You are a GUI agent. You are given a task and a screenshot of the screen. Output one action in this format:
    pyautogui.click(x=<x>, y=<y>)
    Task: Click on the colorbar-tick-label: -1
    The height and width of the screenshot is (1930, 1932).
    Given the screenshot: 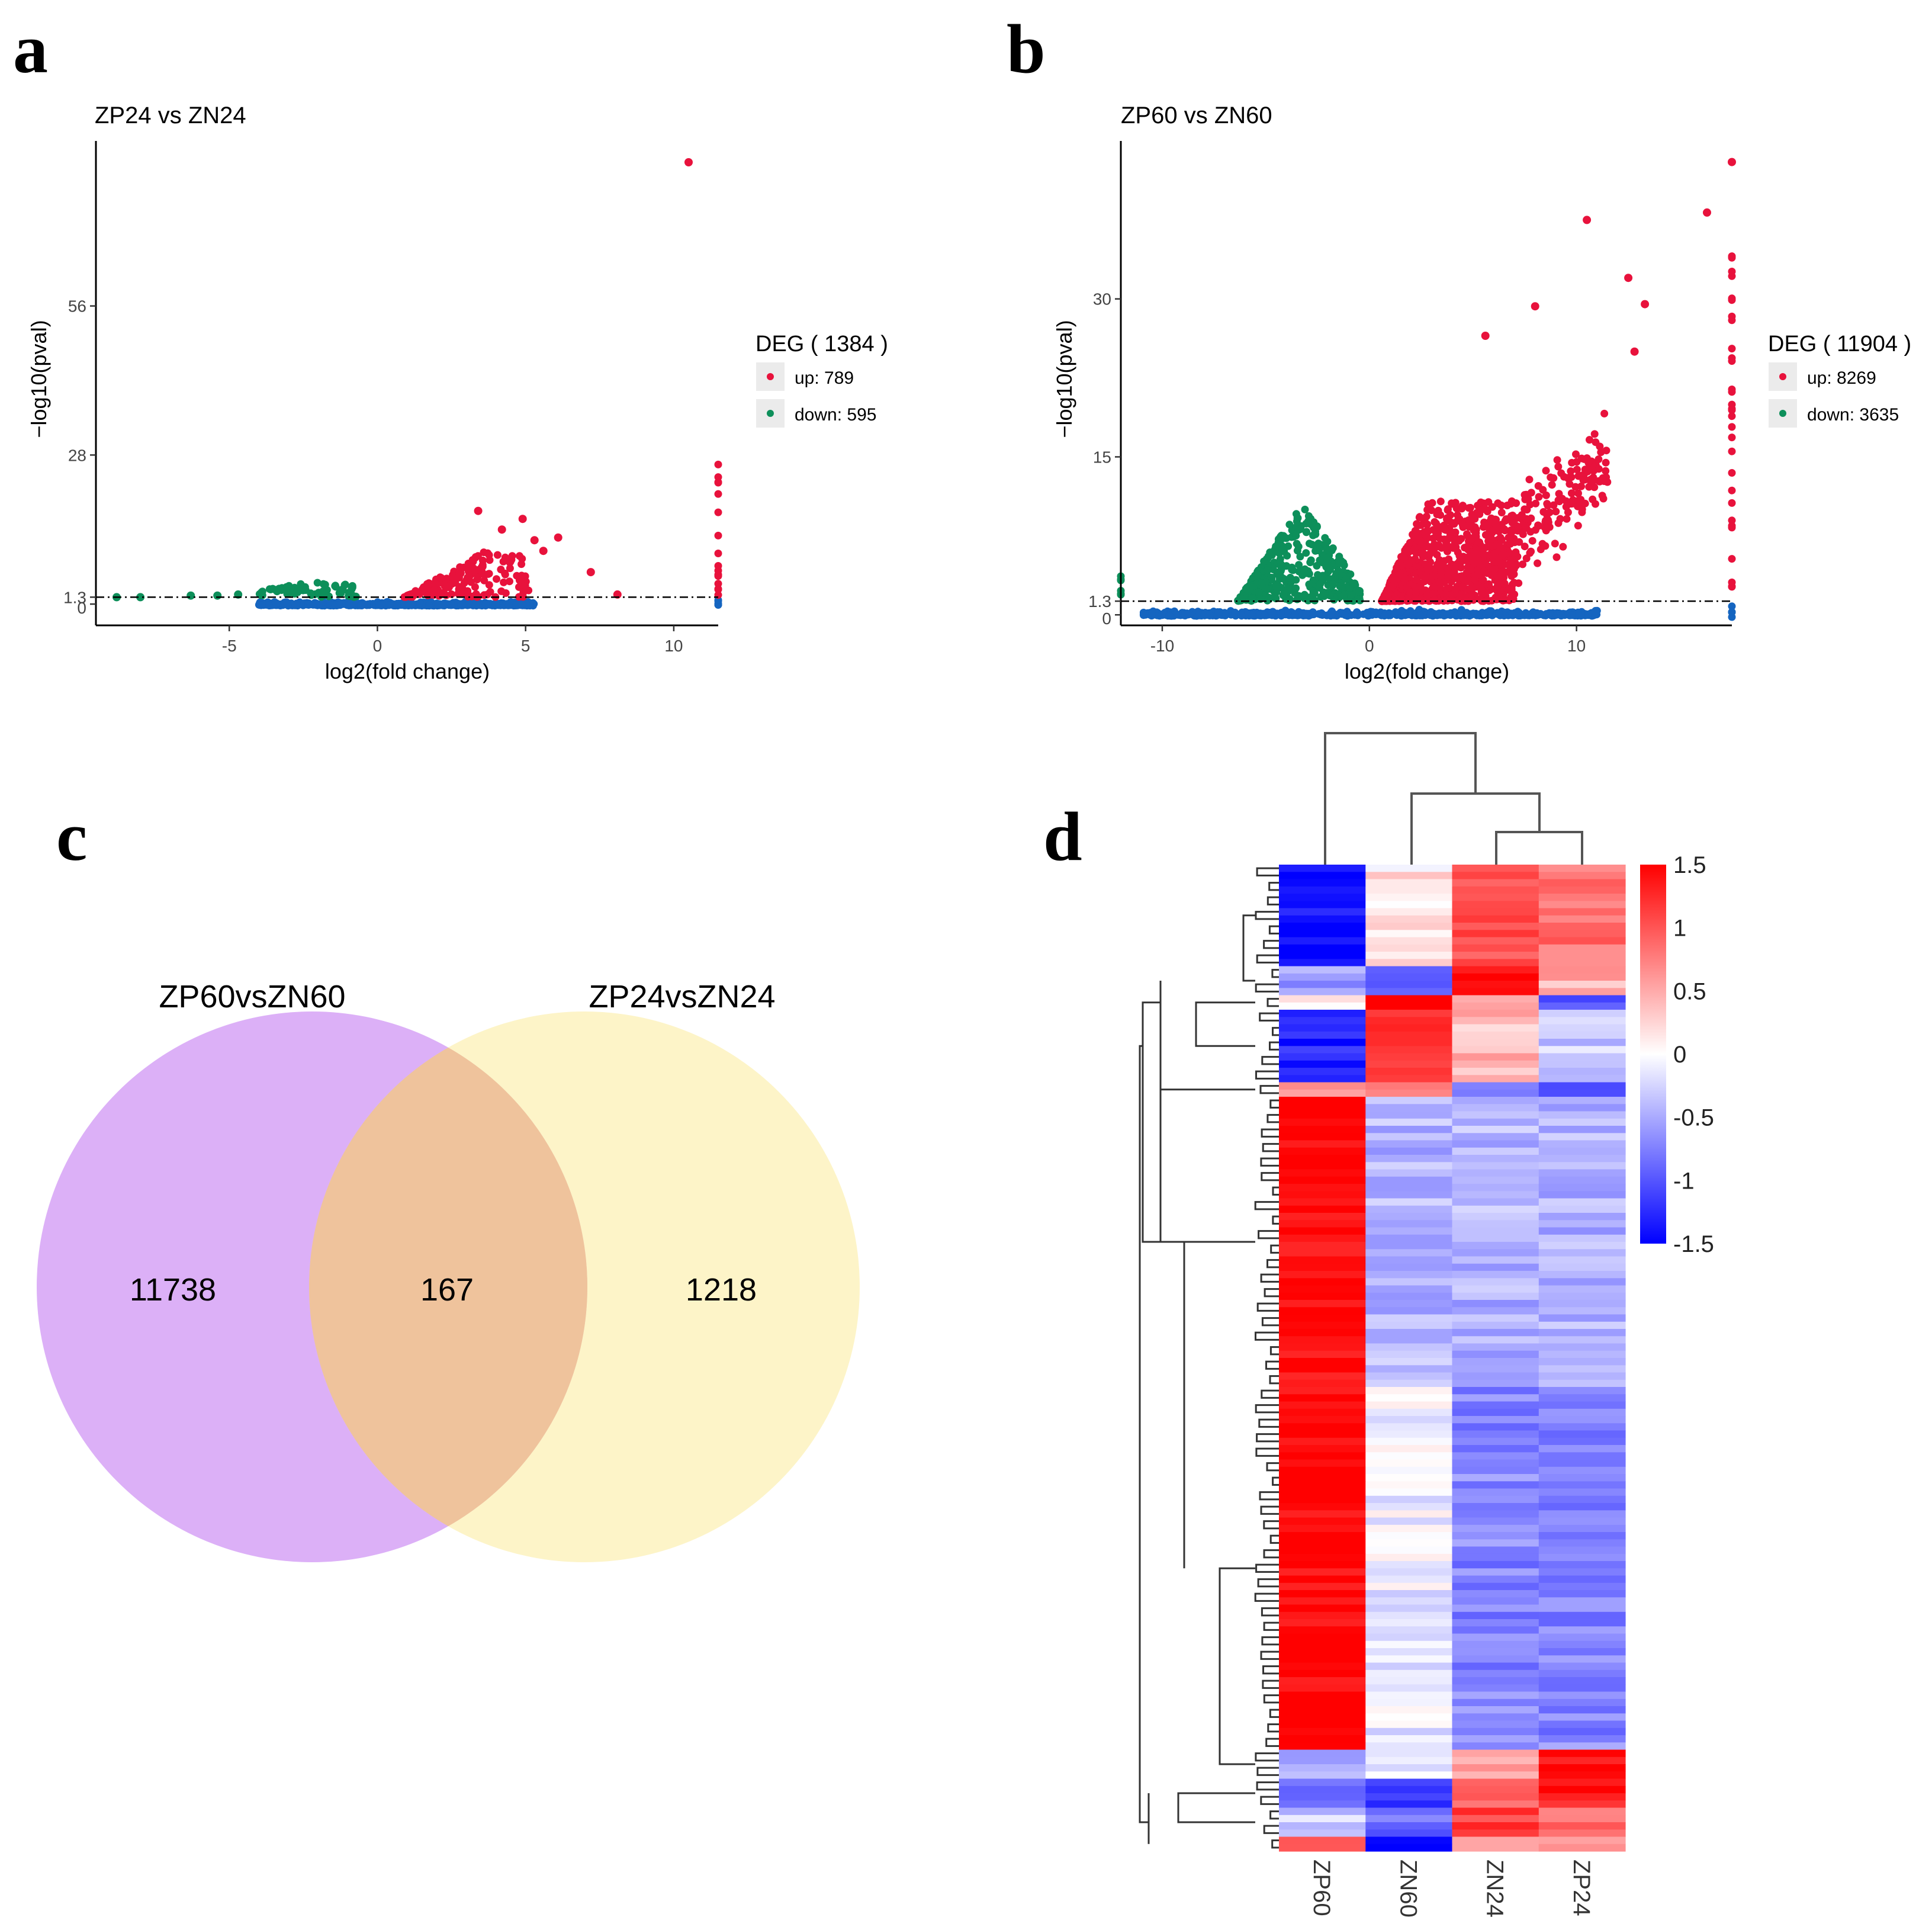 What is the action you would take?
    pyautogui.click(x=1684, y=1181)
    